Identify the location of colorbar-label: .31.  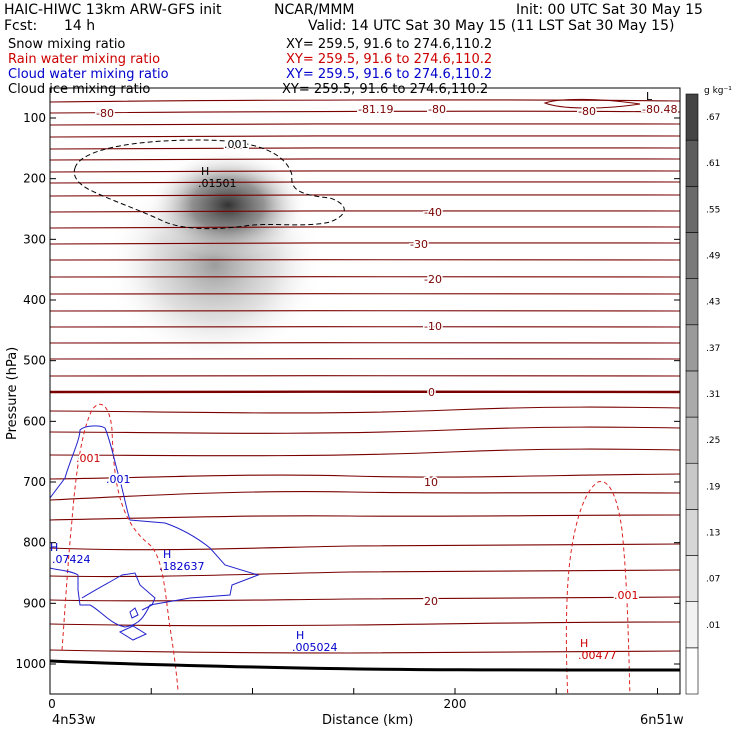
(713, 395).